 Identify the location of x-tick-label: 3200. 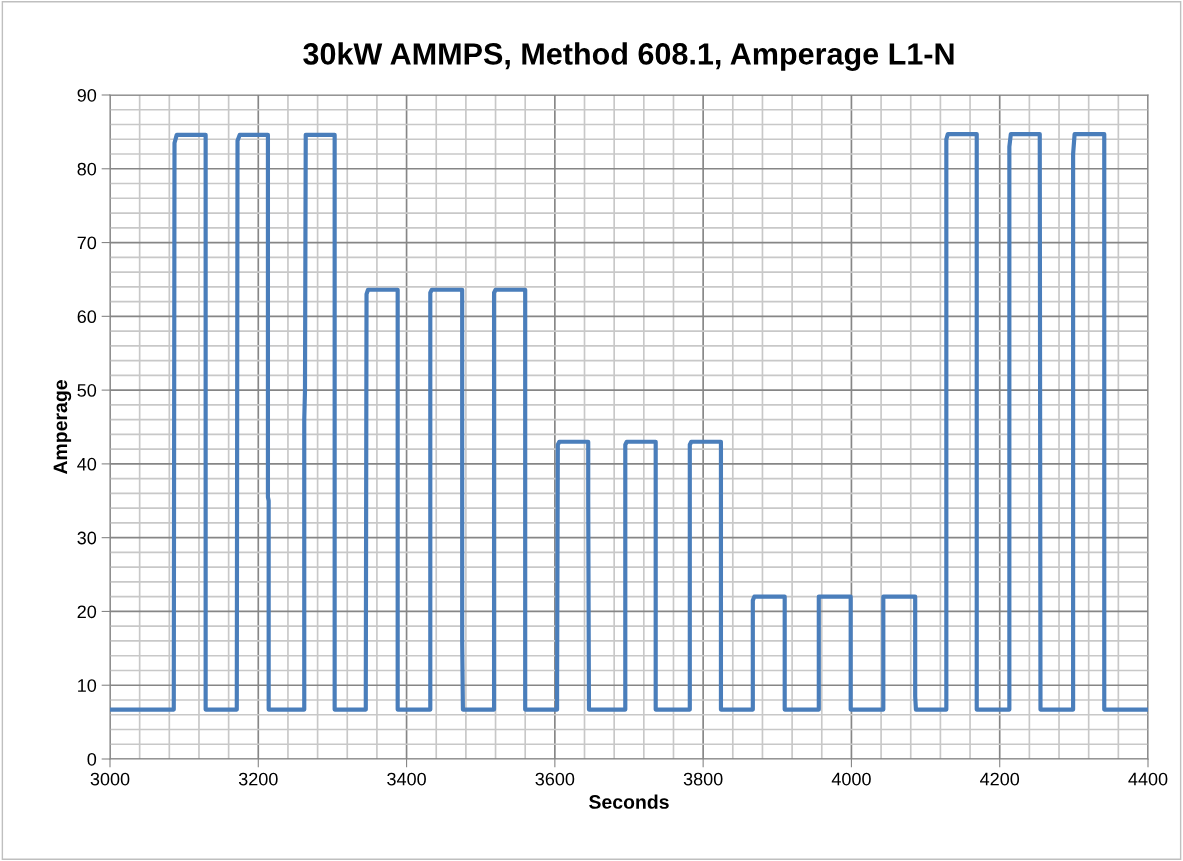
(258, 779).